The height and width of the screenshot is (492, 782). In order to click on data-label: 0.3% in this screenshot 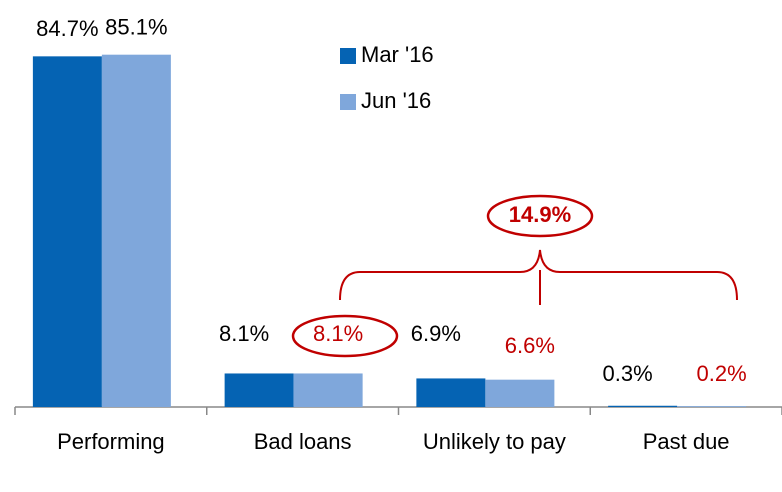, I will do `click(628, 373)`.